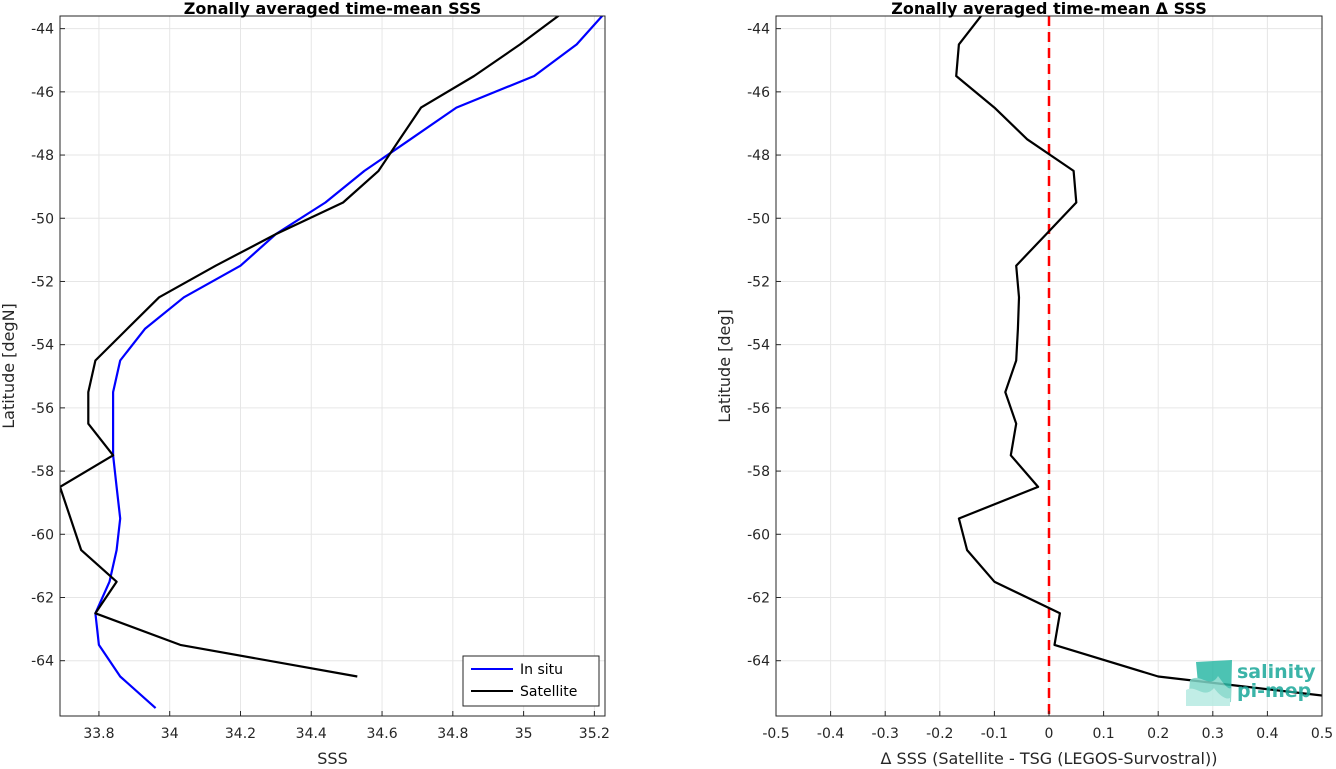 Image resolution: width=1336 pixels, height=769 pixels. Describe the element at coordinates (1158, 734) in the screenshot. I see `delta-sss-x-tick-label: 0.2` at that location.